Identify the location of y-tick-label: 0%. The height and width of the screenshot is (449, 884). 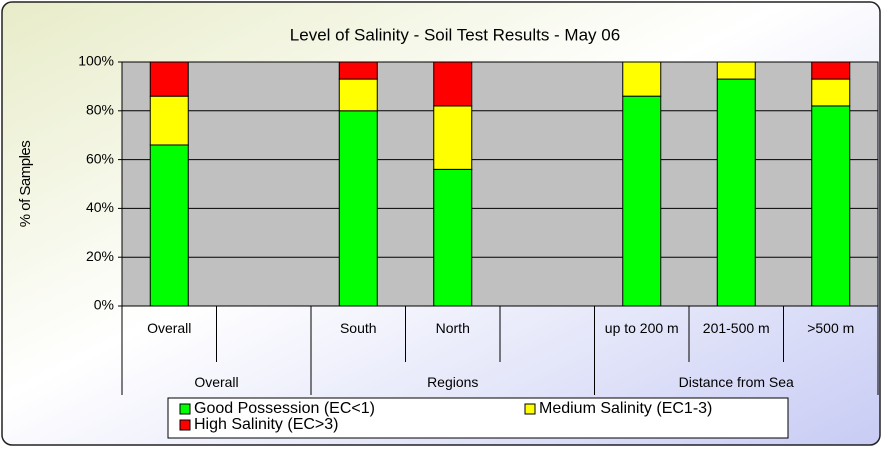
(104, 305).